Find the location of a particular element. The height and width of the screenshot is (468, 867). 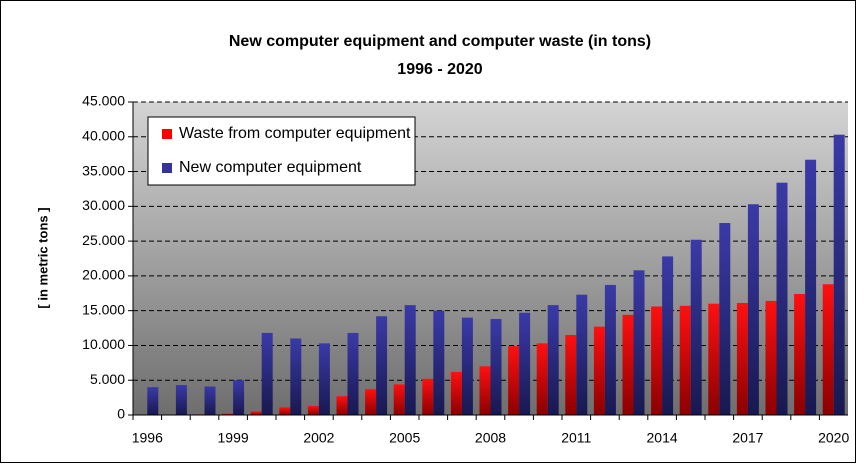

y-tick-label: 35.000 is located at coordinates (103, 170).